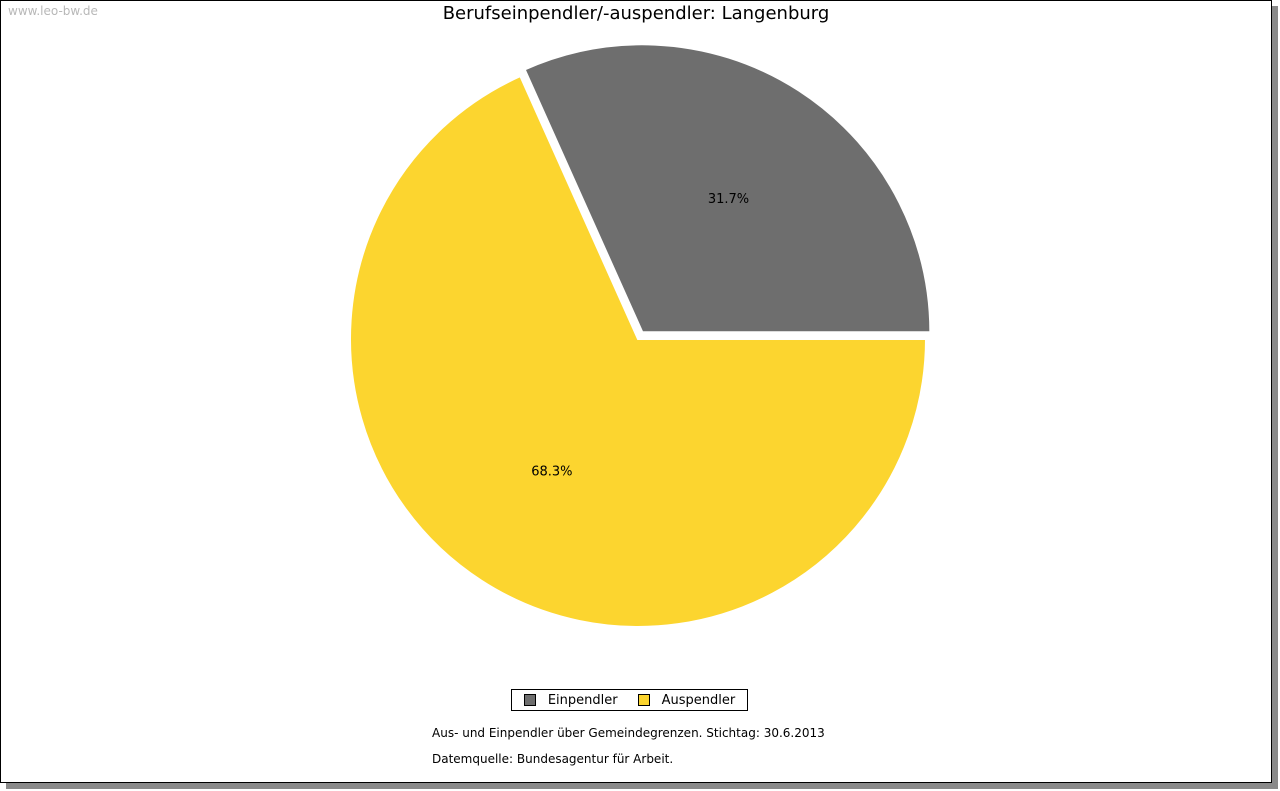 This screenshot has width=1280, height=791. Describe the element at coordinates (636, 13) in the screenshot. I see `chart-title: Berufseinpendler/-auspendler: Langenburg` at that location.